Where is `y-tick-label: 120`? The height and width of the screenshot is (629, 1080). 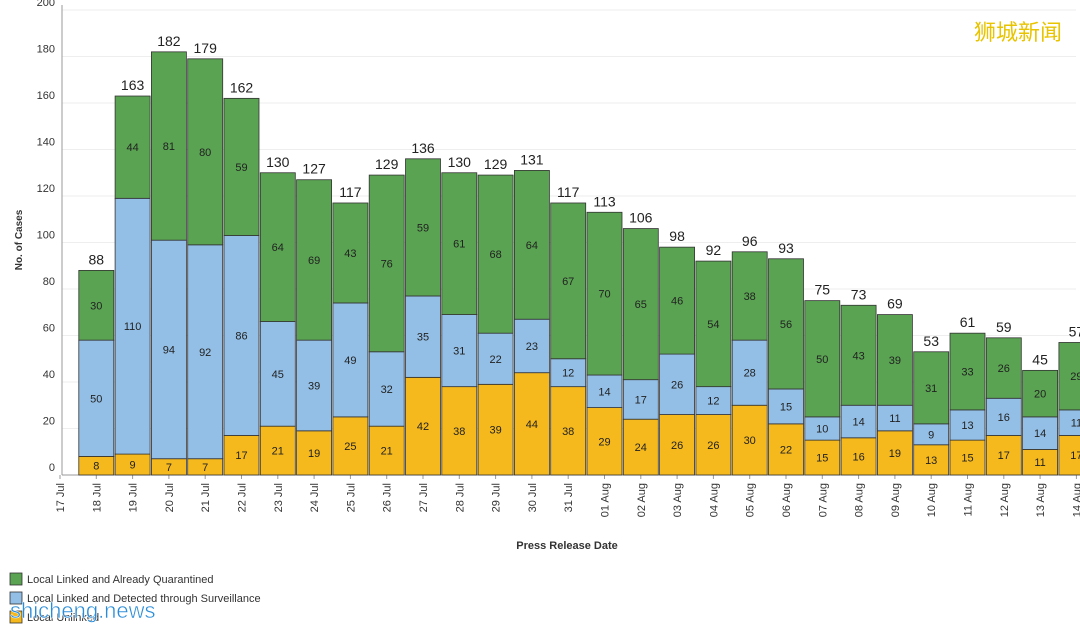 y-tick-label: 120 is located at coordinates (46, 189).